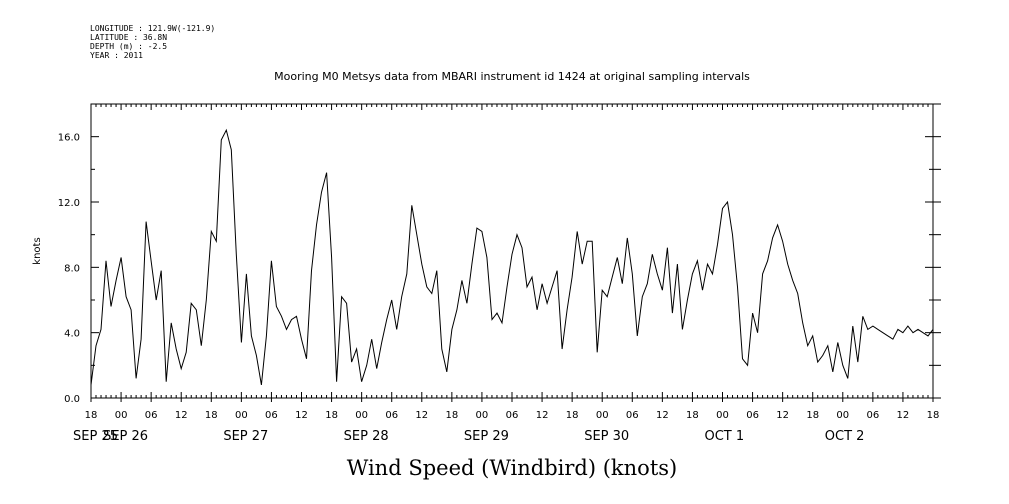 Image resolution: width=1009 pixels, height=504 pixels. I want to click on y-tick-labels: 0.0 4.0 8.0 12.0 16.0, so click(69, 269).